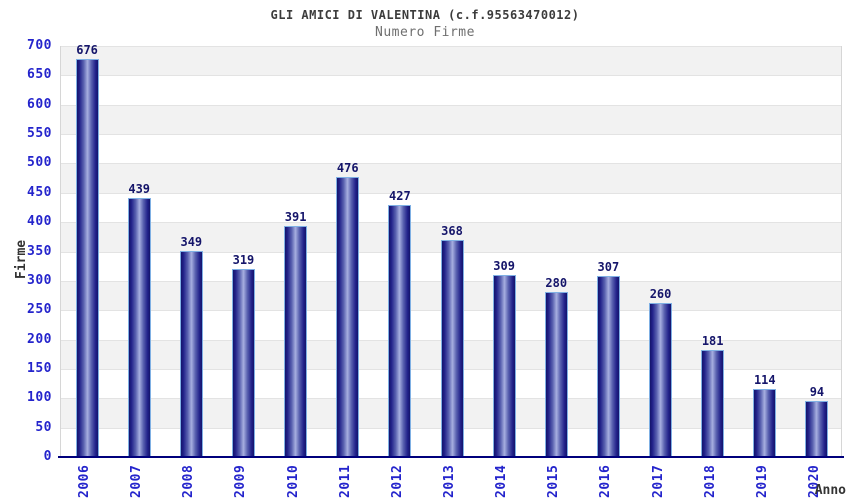  Describe the element at coordinates (39, 104) in the screenshot. I see `y-axis-tick-label: 600` at that location.